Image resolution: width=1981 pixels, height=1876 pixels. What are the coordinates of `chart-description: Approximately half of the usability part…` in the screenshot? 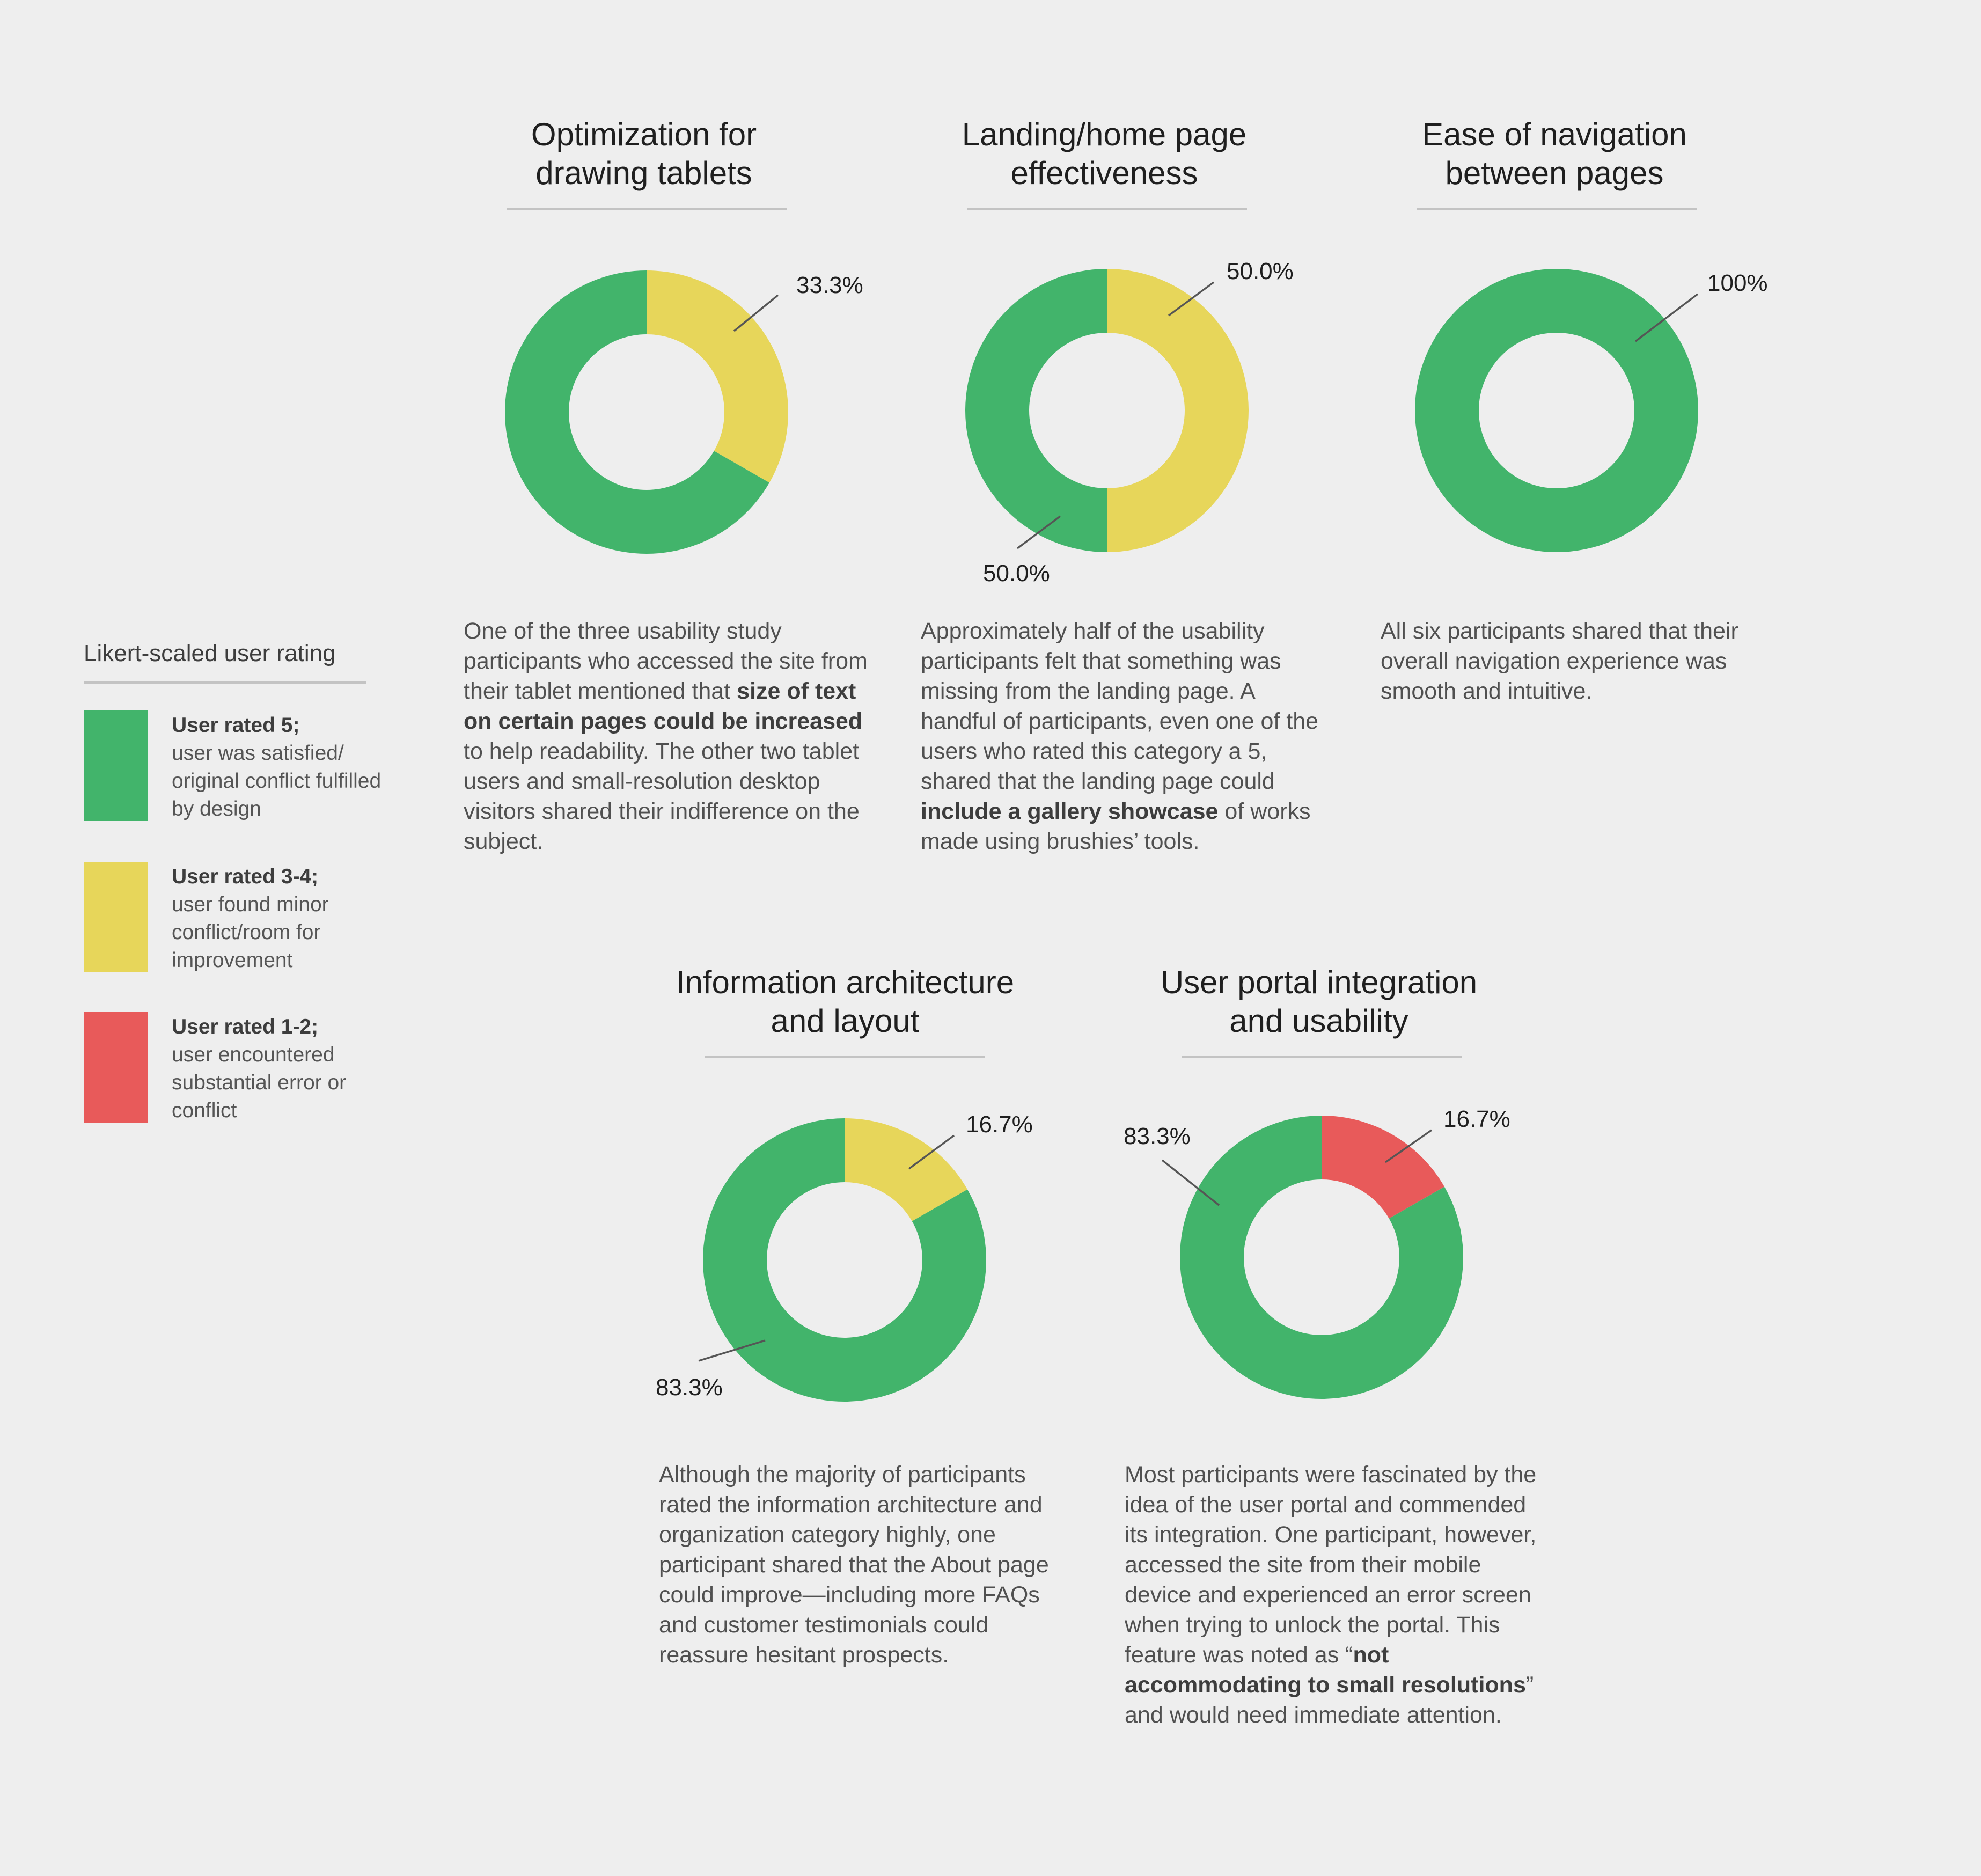 It's located at (1120, 736).